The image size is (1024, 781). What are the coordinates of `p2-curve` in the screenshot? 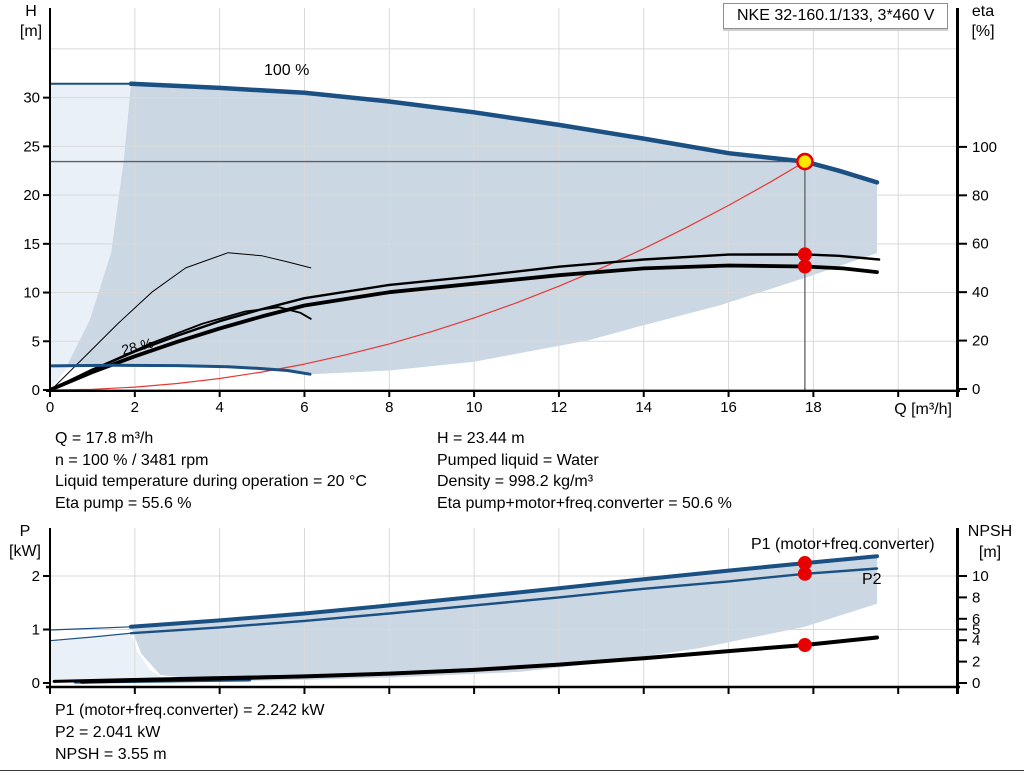 It's located at (504, 601).